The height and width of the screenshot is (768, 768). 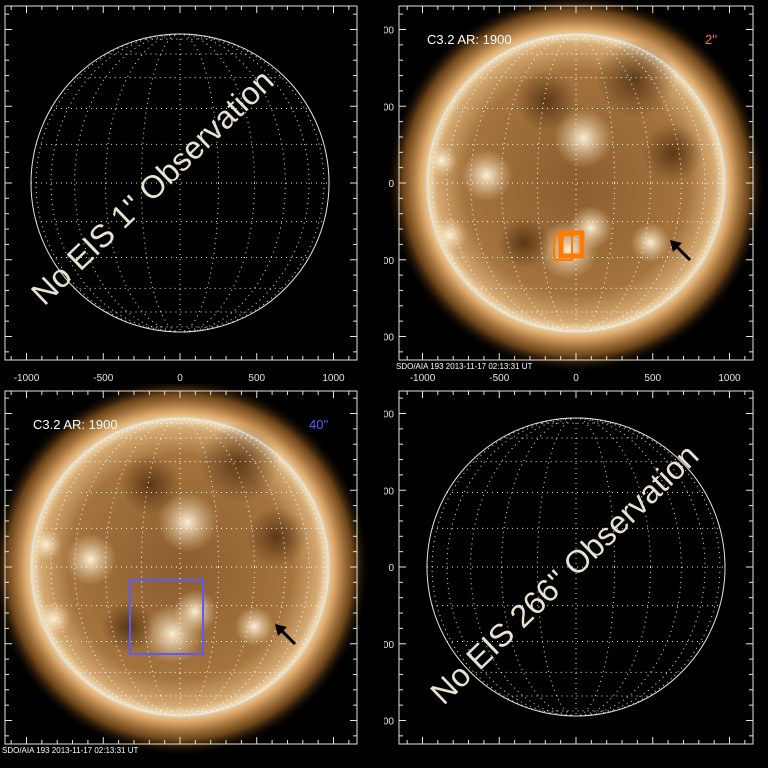 I want to click on no-observation-watermark: No EIS 1'' Observation, so click(x=152, y=186).